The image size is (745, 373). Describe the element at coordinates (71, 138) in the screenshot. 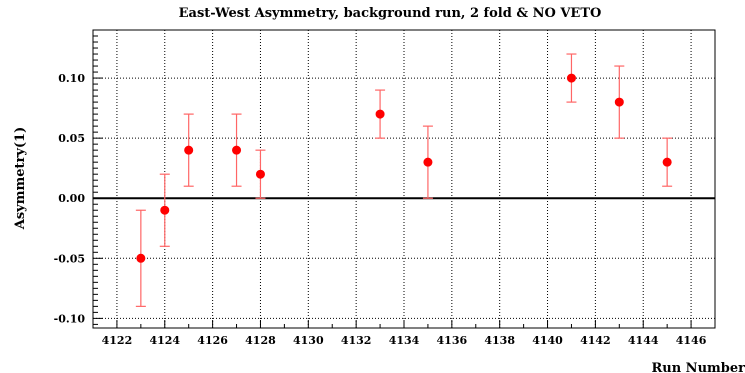

I see `y-tick-label: 0.05` at that location.